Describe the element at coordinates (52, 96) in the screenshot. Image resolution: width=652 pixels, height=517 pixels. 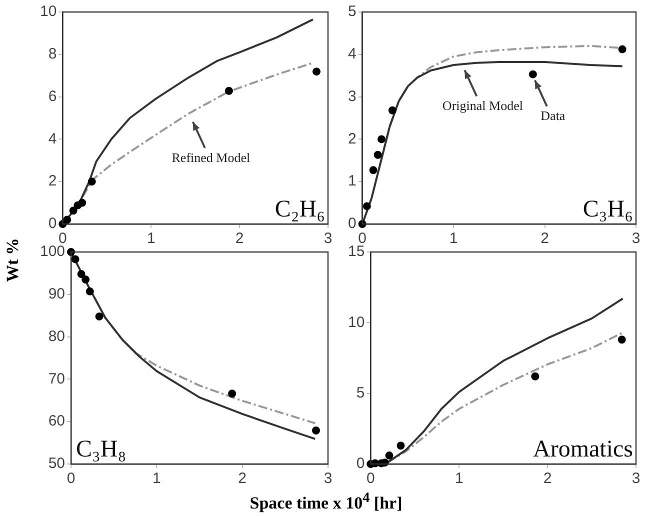
I see `y-tick-label: 6` at that location.